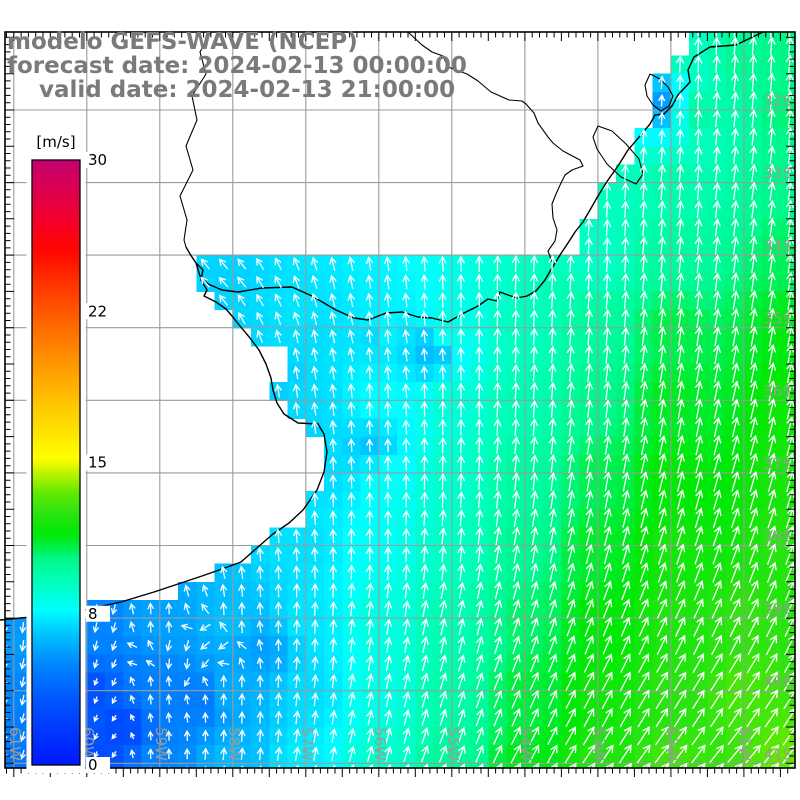 This screenshot has height=800, width=800. What do you see at coordinates (777, 464) in the screenshot?
I see `lat-label: 37S` at bounding box center [777, 464].